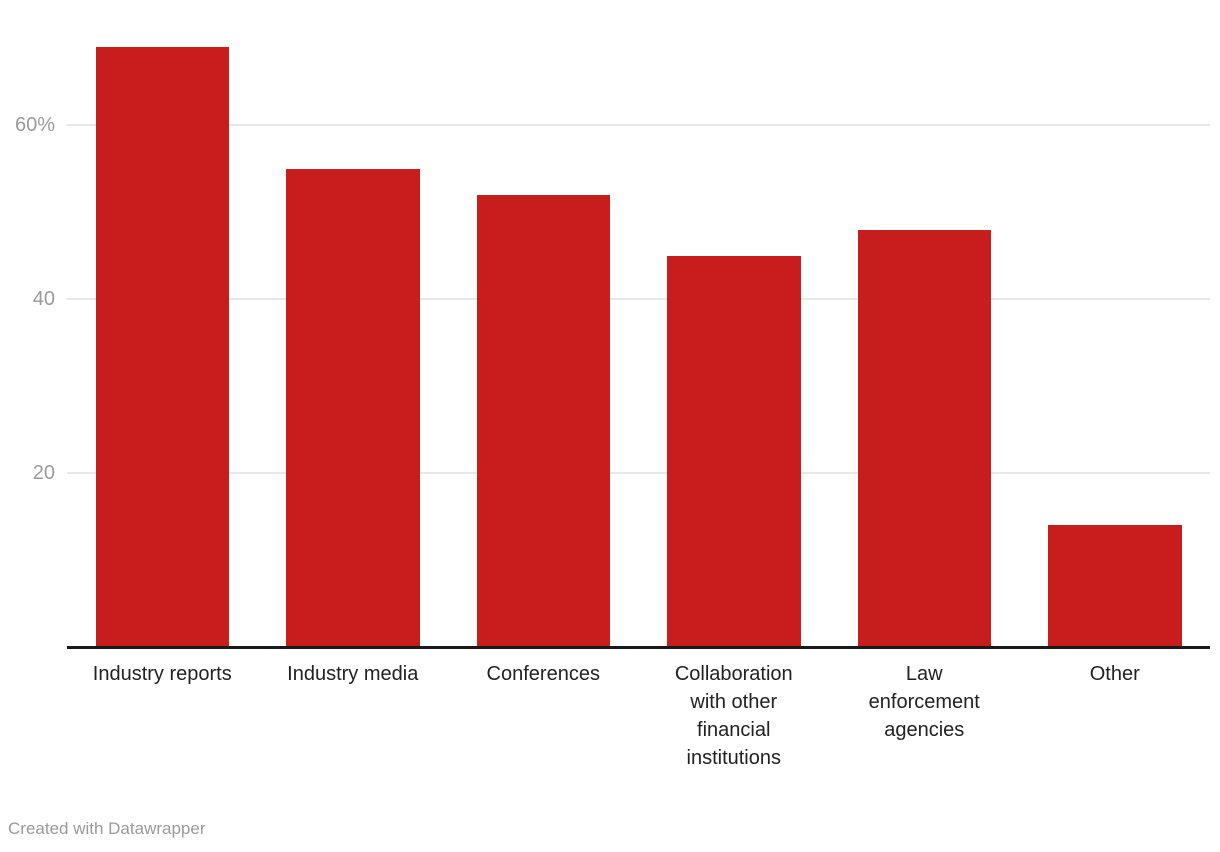 The image size is (1220, 852). What do you see at coordinates (34, 125) in the screenshot?
I see `y-tick-label-60: 60%` at bounding box center [34, 125].